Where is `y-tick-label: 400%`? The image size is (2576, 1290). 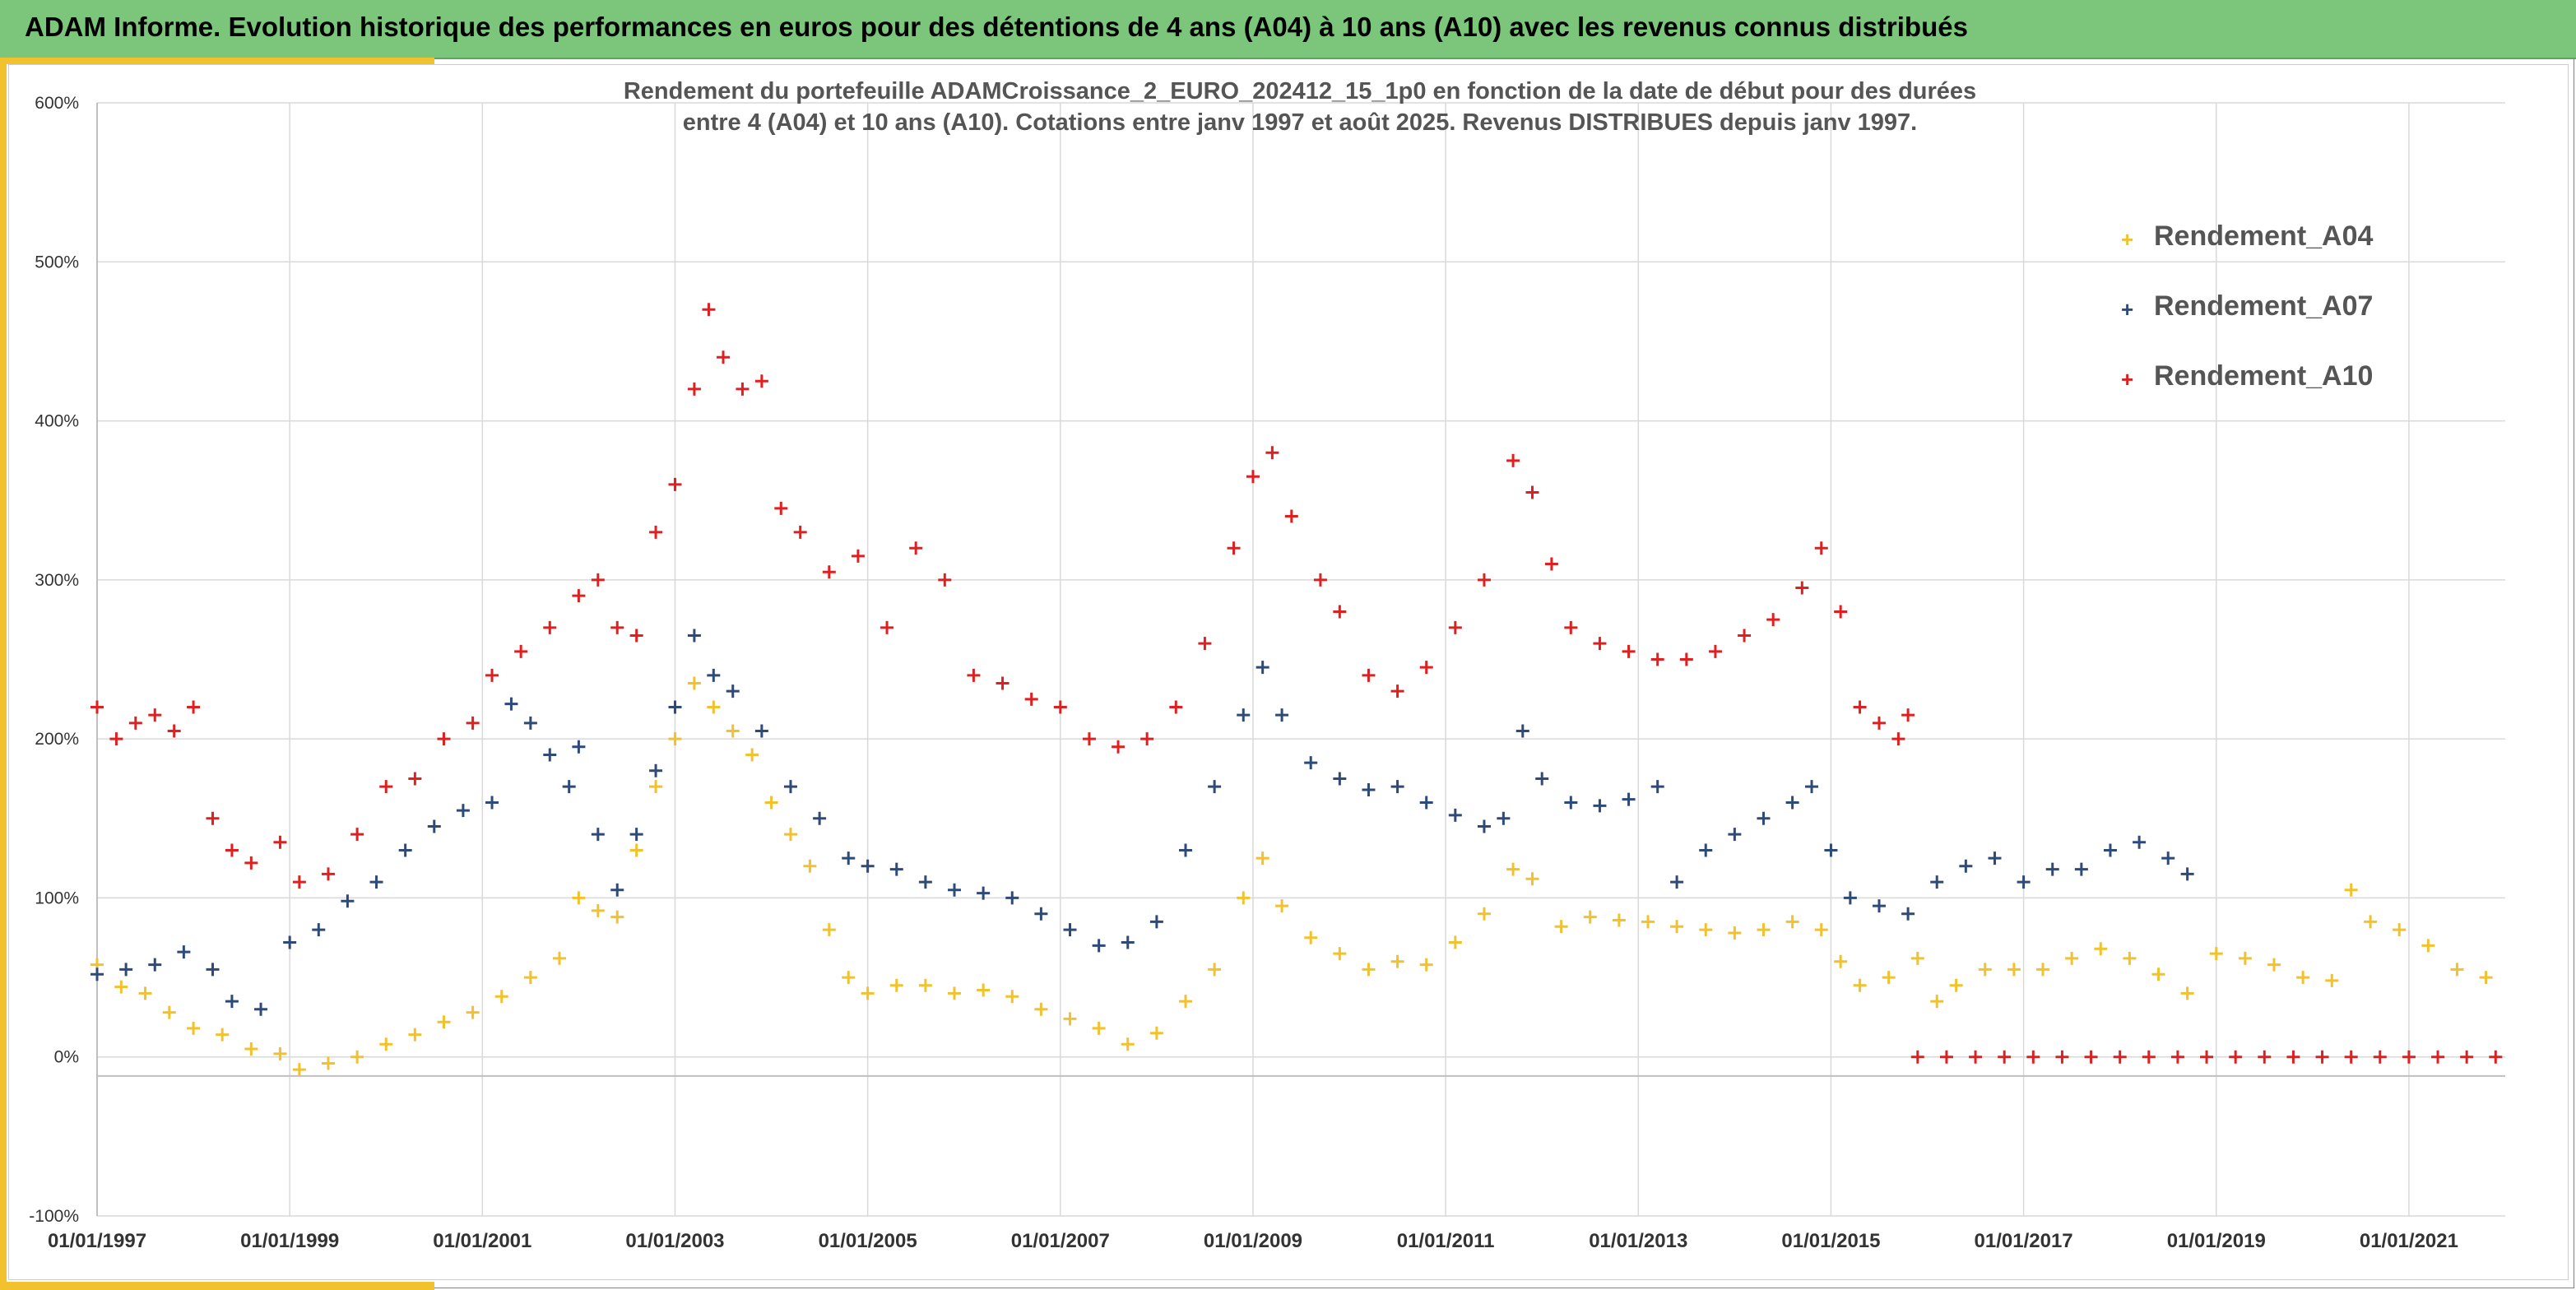
y-tick-label: 400% is located at coordinates (57, 421).